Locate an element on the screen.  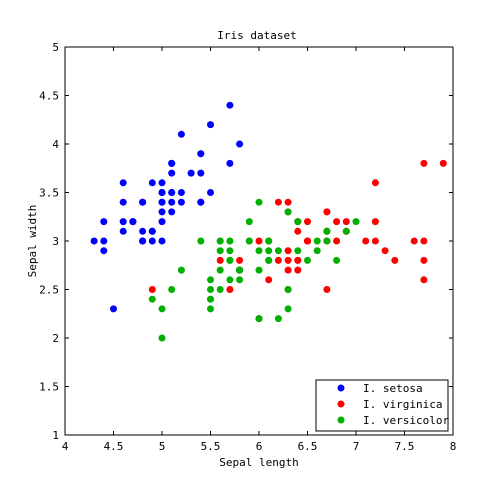
y-tick-label: 3 is located at coordinates (55, 241).